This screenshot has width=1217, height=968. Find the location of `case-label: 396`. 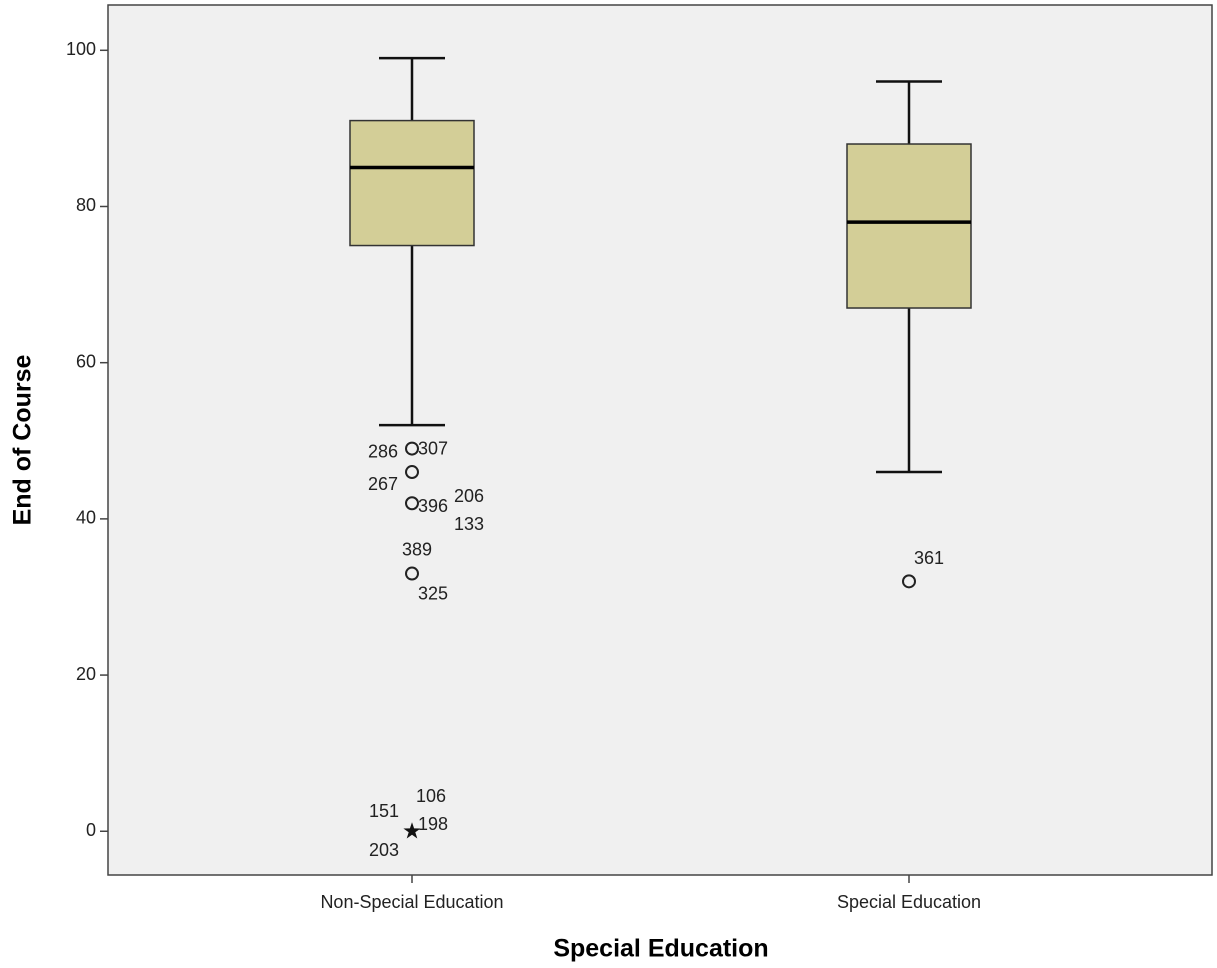

case-label: 396 is located at coordinates (433, 506).